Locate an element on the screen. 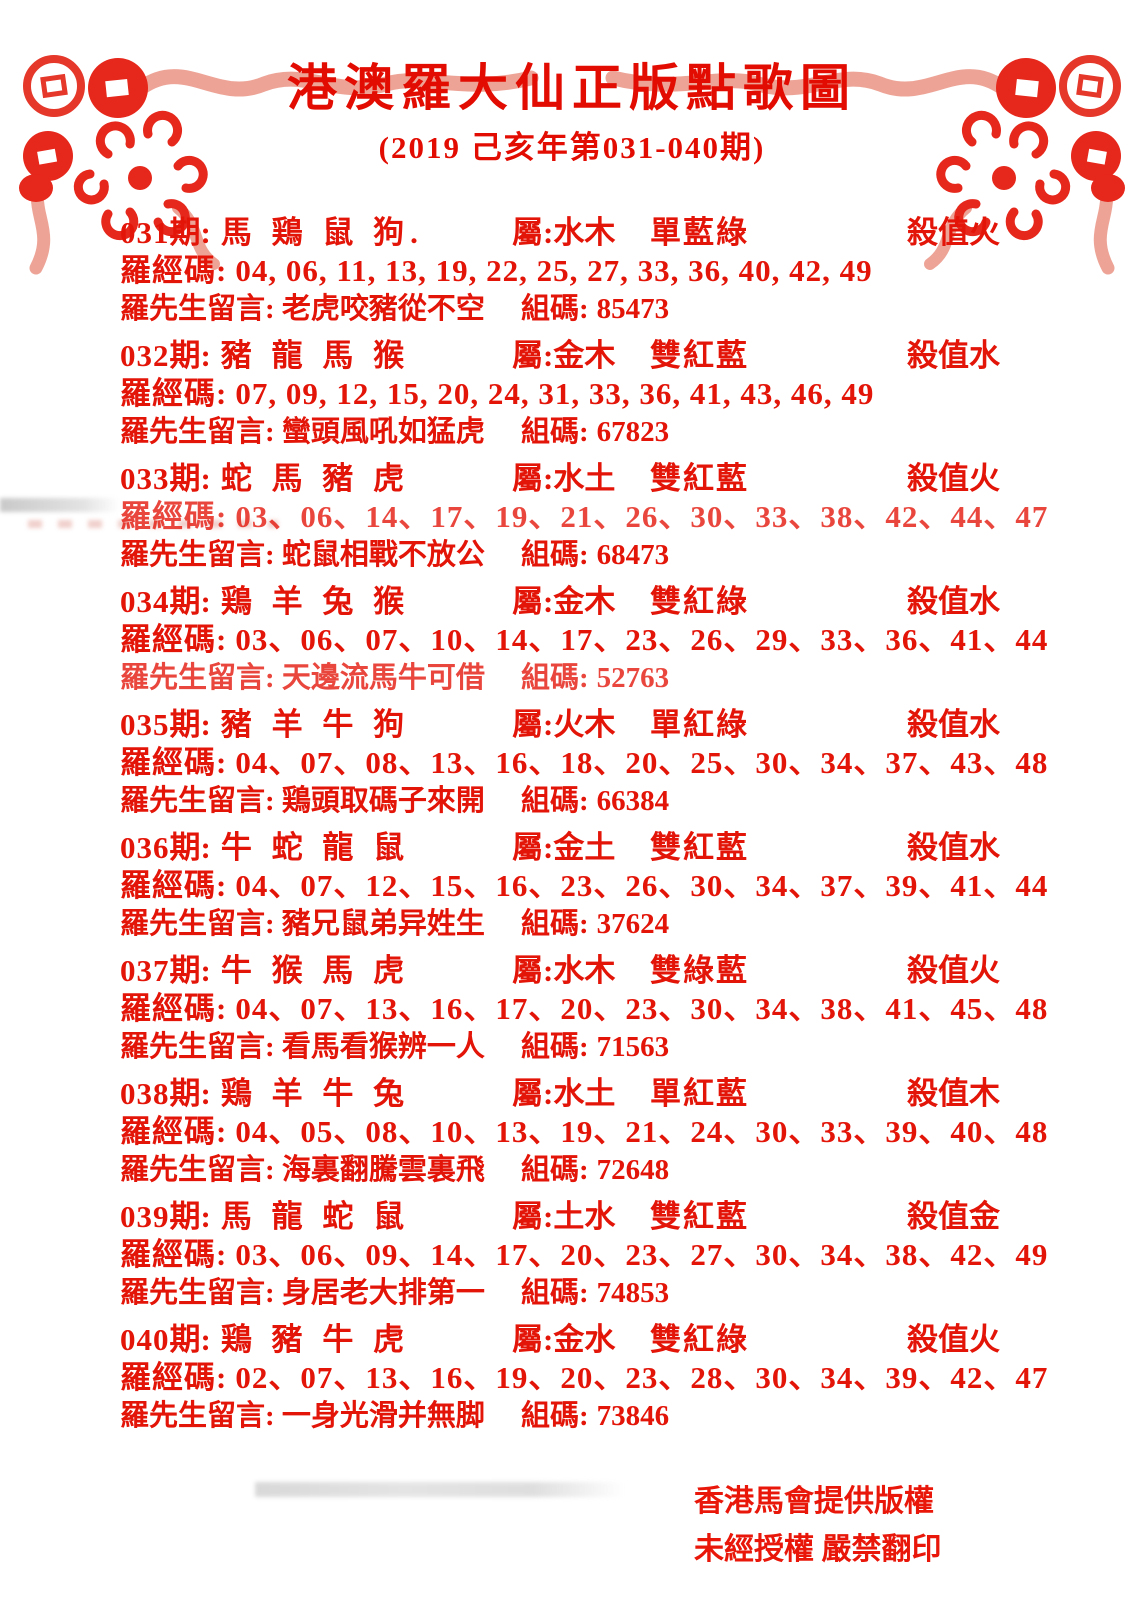 The height and width of the screenshot is (1615, 1144). message-line: 羅先生留言: 天邊流馬牛可借 組碼: 52763 is located at coordinates (395, 678).